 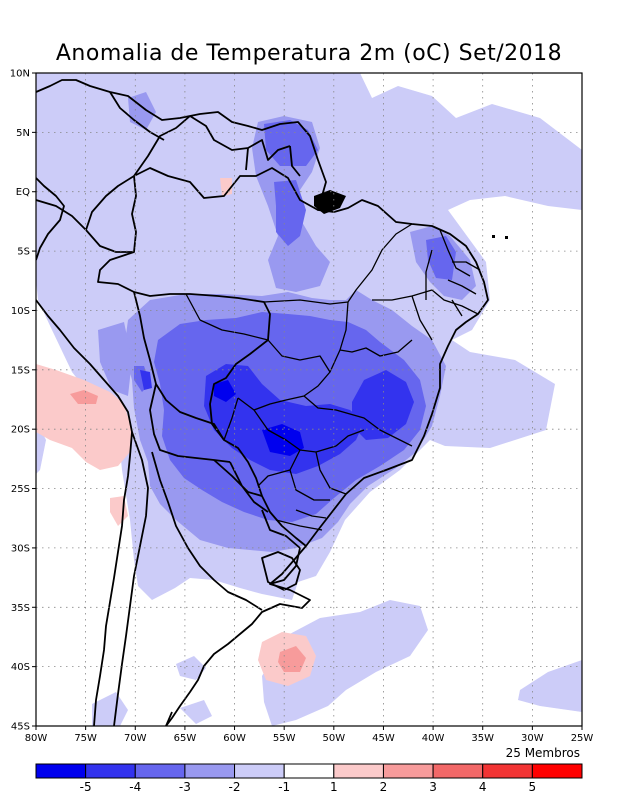 I want to click on x-tick-label: 35W, so click(x=482, y=738).